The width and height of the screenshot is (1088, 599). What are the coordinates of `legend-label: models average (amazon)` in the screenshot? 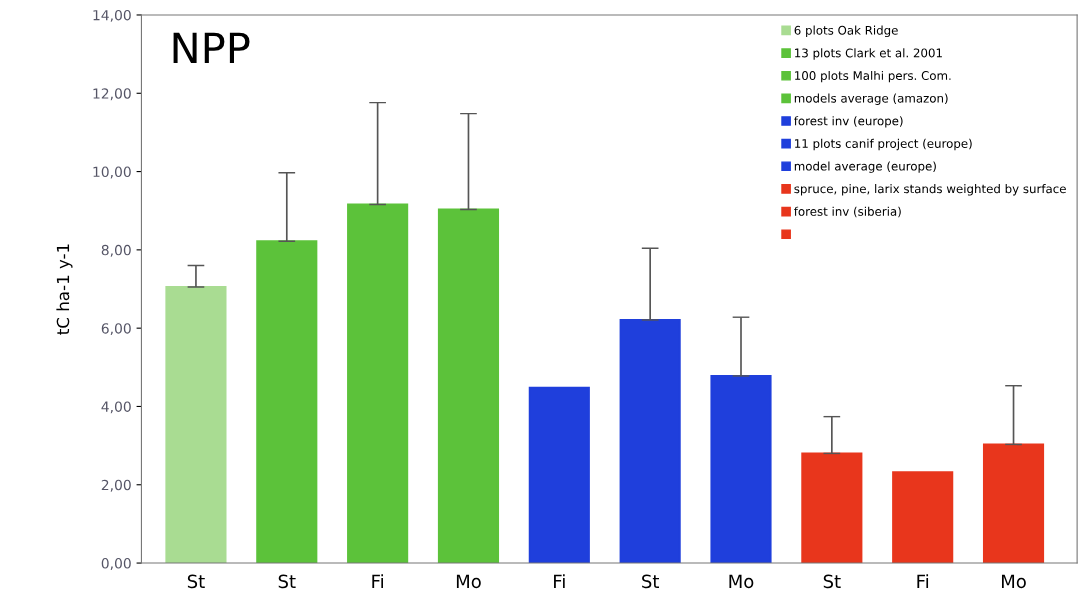 It's located at (871, 99).